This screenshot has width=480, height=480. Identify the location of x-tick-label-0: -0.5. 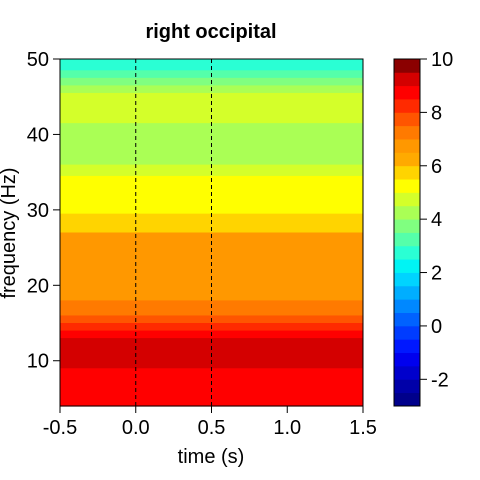
(60, 428).